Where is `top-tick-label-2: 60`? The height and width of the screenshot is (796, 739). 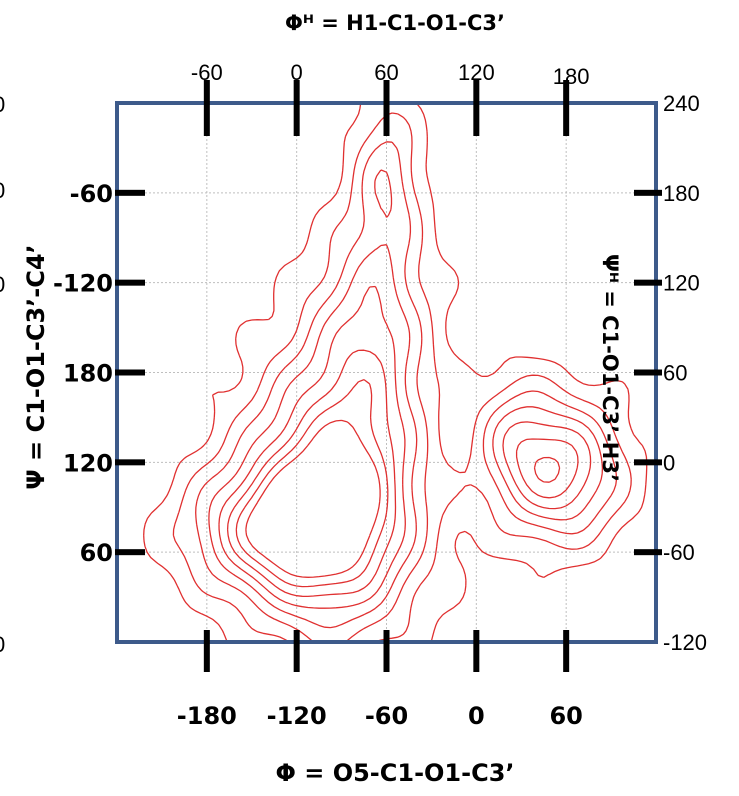 top-tick-label-2: 60 is located at coordinates (386, 72).